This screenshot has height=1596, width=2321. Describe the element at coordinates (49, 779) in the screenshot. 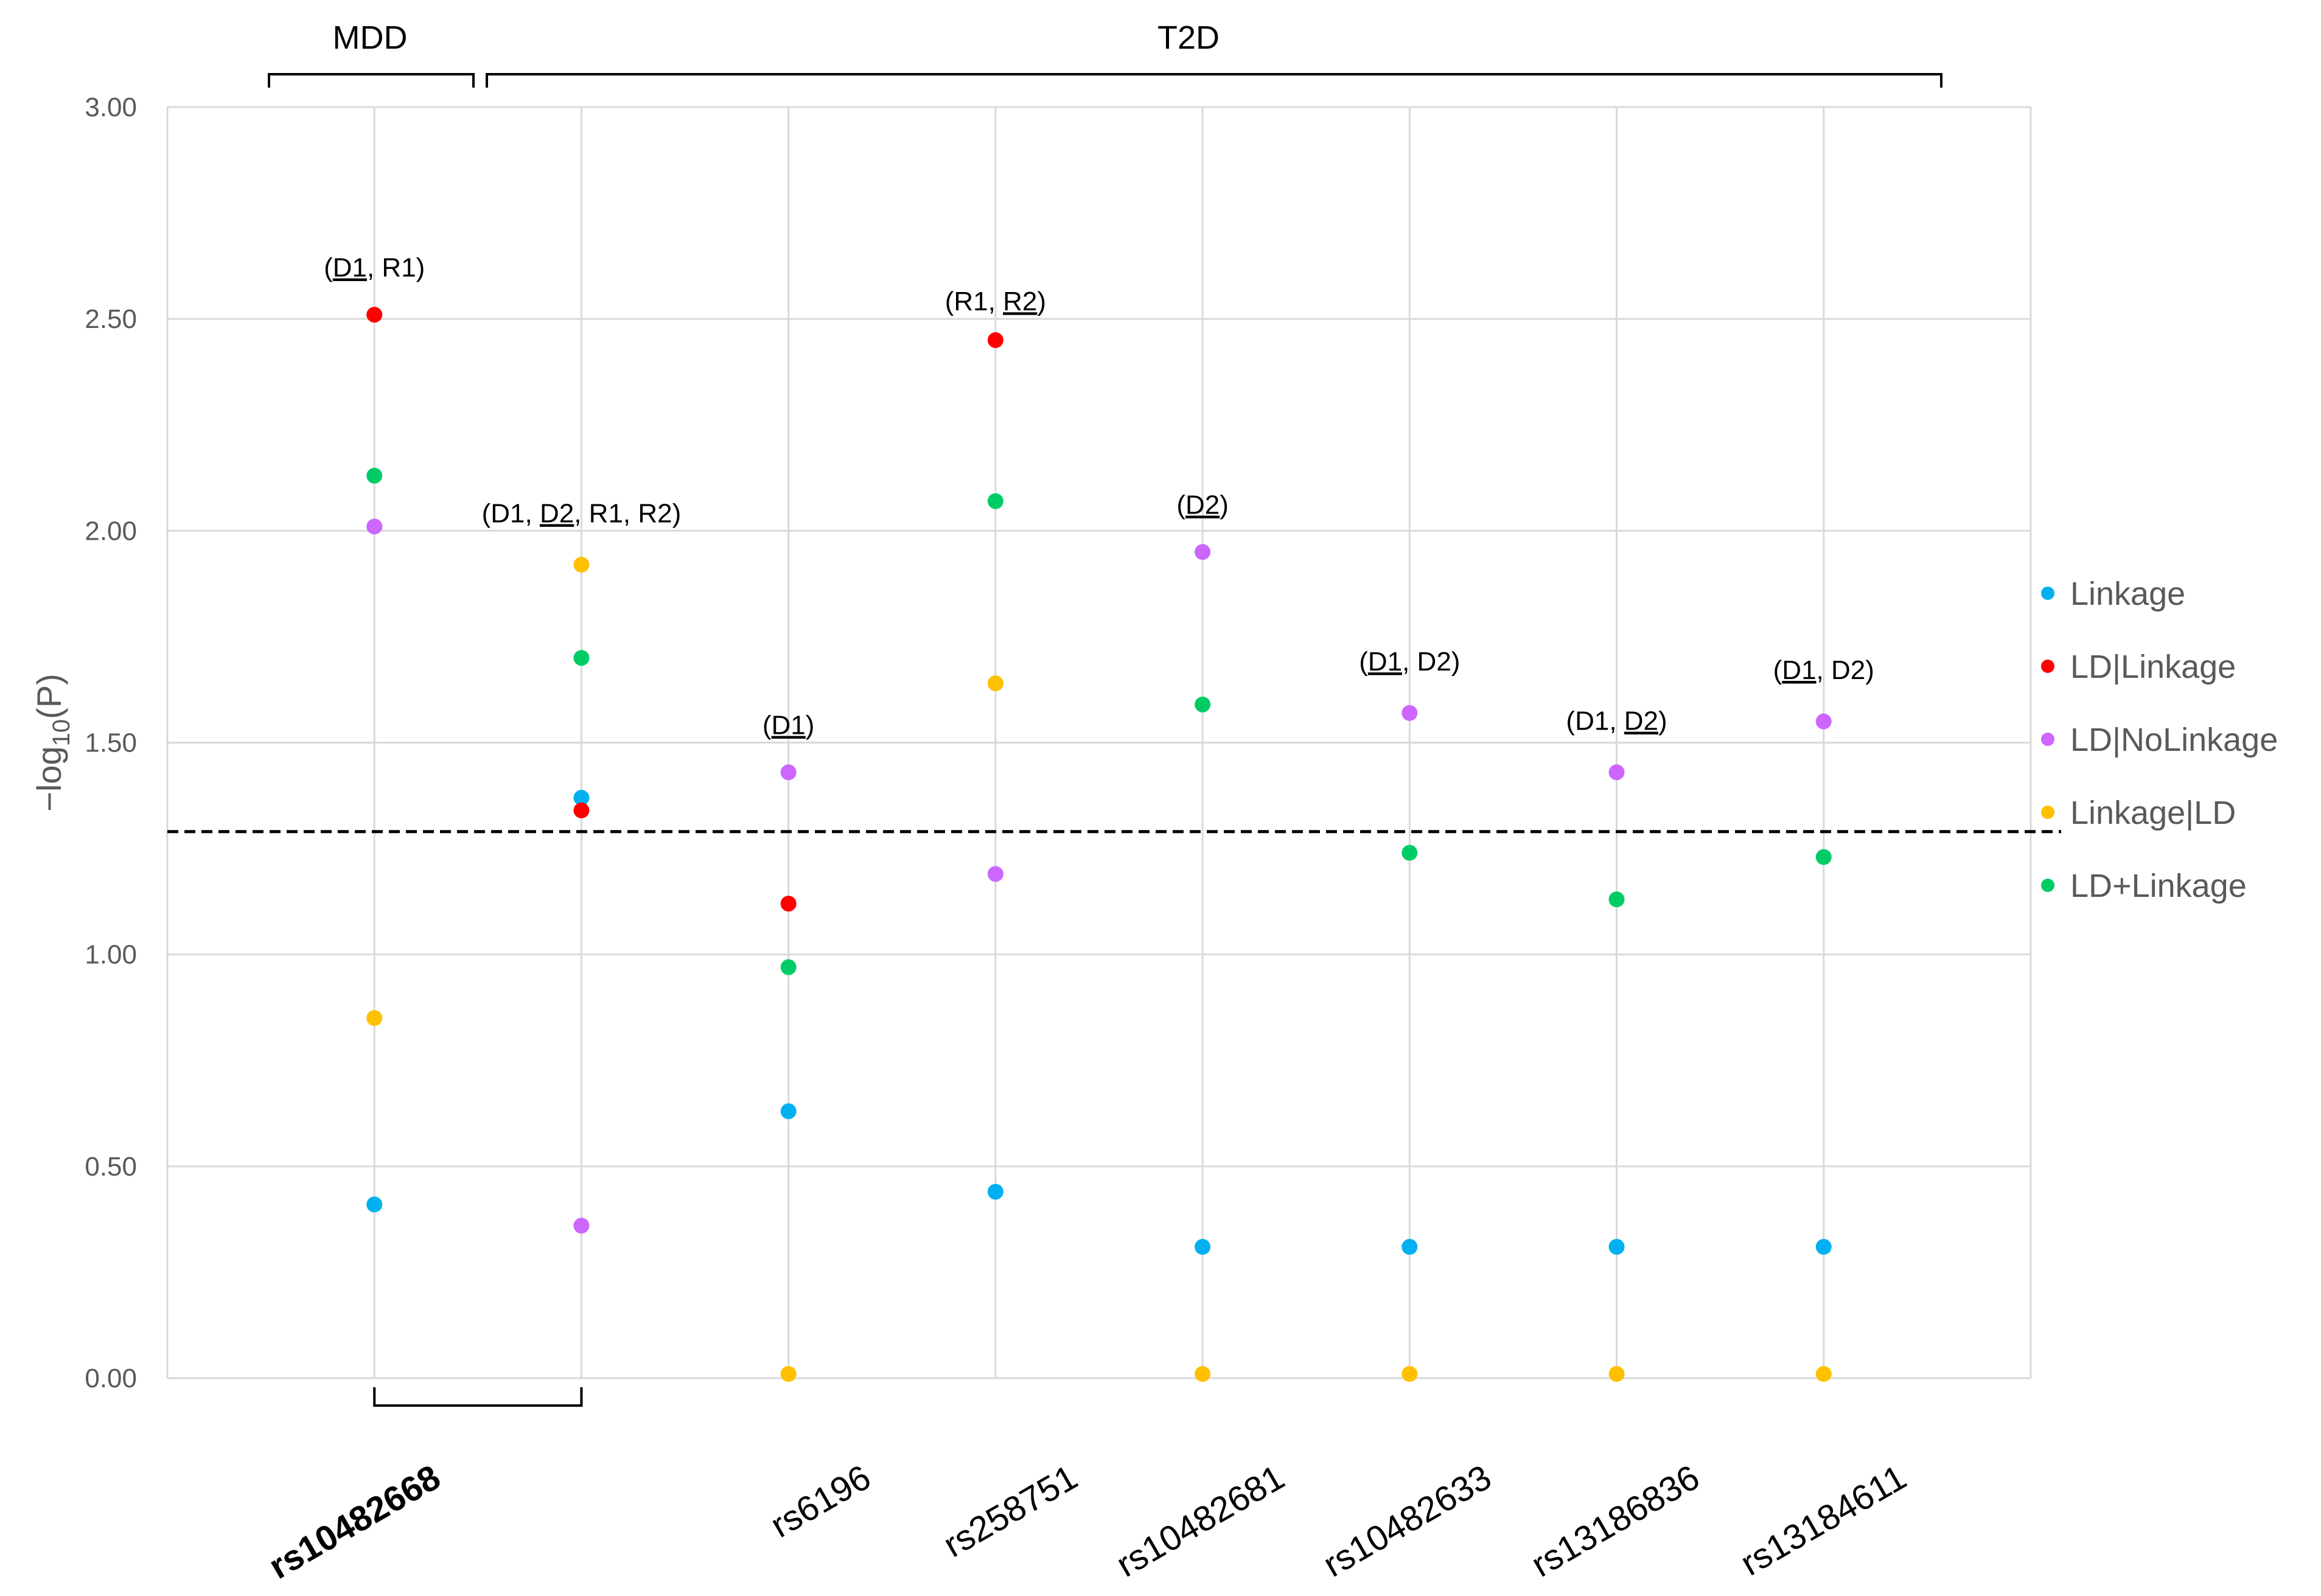

I see `y-title-main: −log` at that location.